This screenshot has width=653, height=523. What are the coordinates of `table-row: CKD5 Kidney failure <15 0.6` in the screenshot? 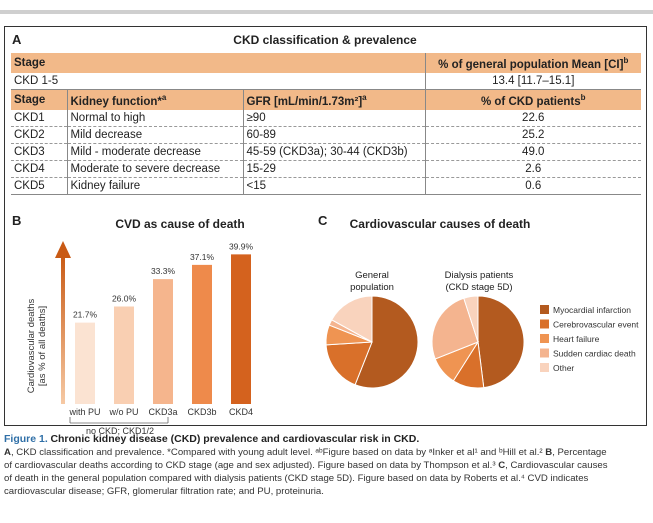 It's located at (326, 185).